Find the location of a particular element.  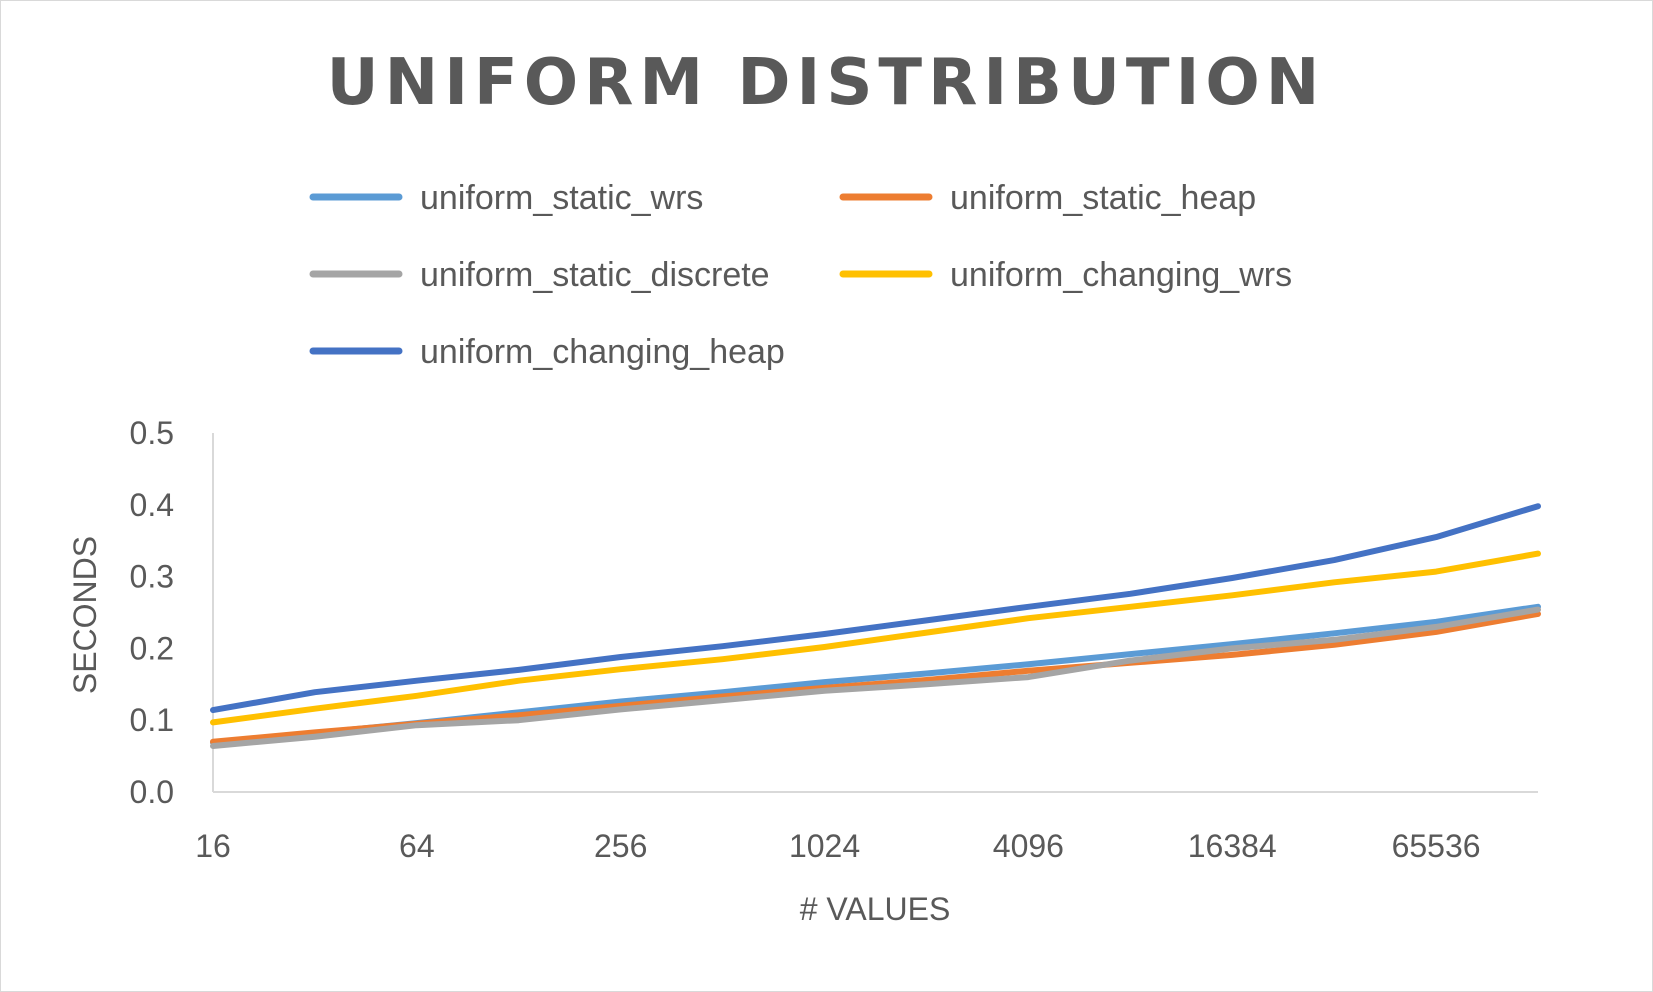

legend-label: uniform_changing_heap is located at coordinates (602, 352).